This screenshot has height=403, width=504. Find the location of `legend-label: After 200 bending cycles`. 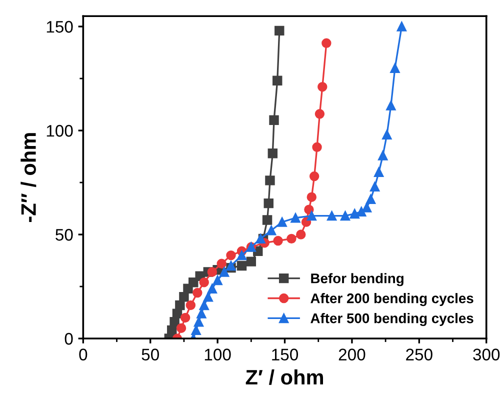

legend-label: After 200 bending cycles is located at coordinates (392, 299).